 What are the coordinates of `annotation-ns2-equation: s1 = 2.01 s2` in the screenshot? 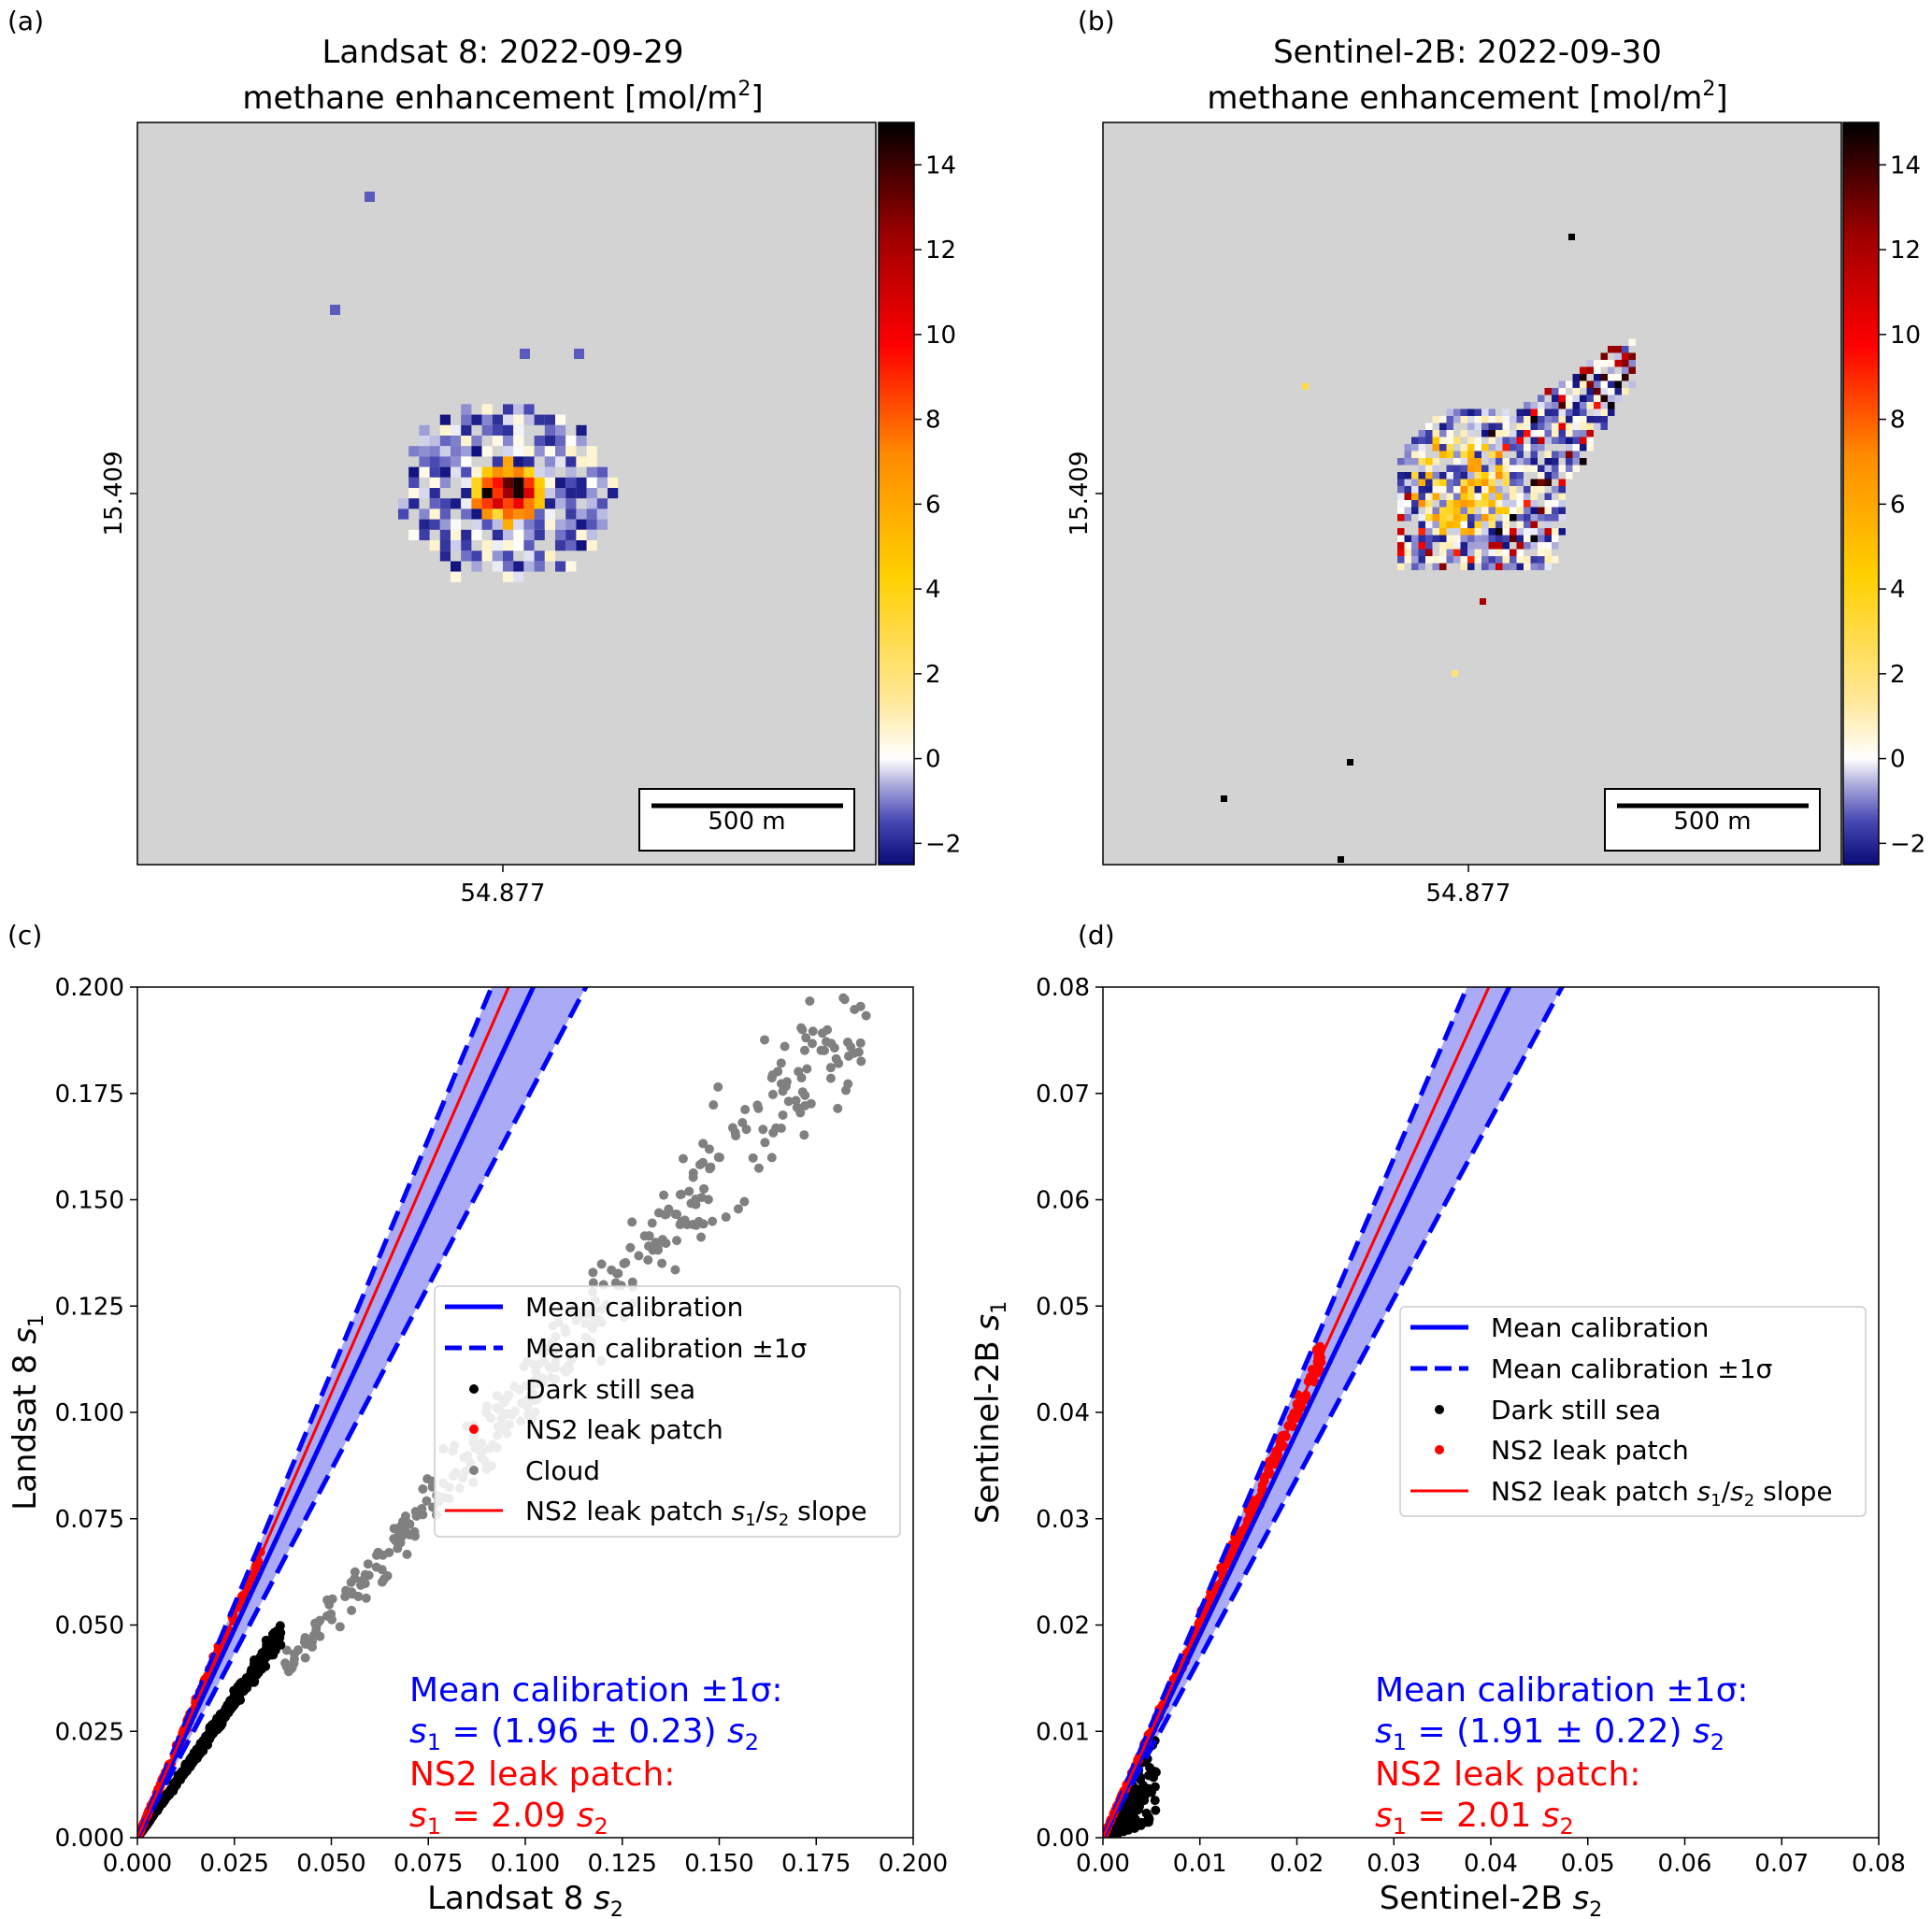 It's located at (1474, 1818).